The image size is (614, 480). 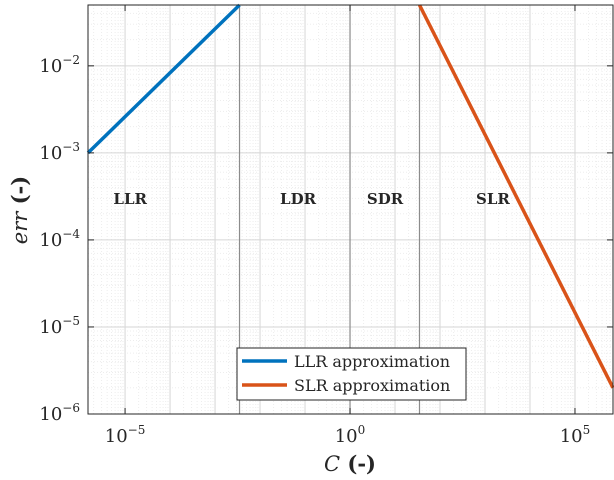 What do you see at coordinates (125, 435) in the screenshot?
I see `x-tick-label: 10⁻⁵` at bounding box center [125, 435].